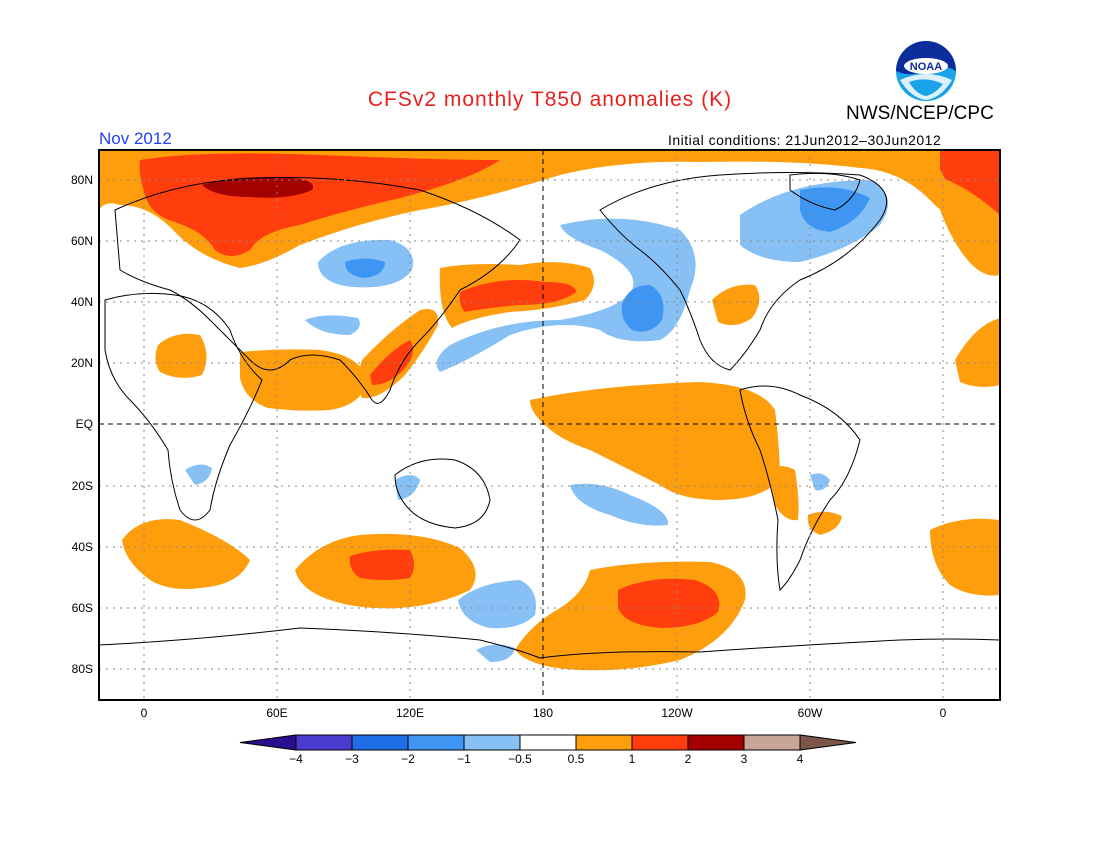 The height and width of the screenshot is (850, 1100). I want to click on lon-label: 120E, so click(410, 713).